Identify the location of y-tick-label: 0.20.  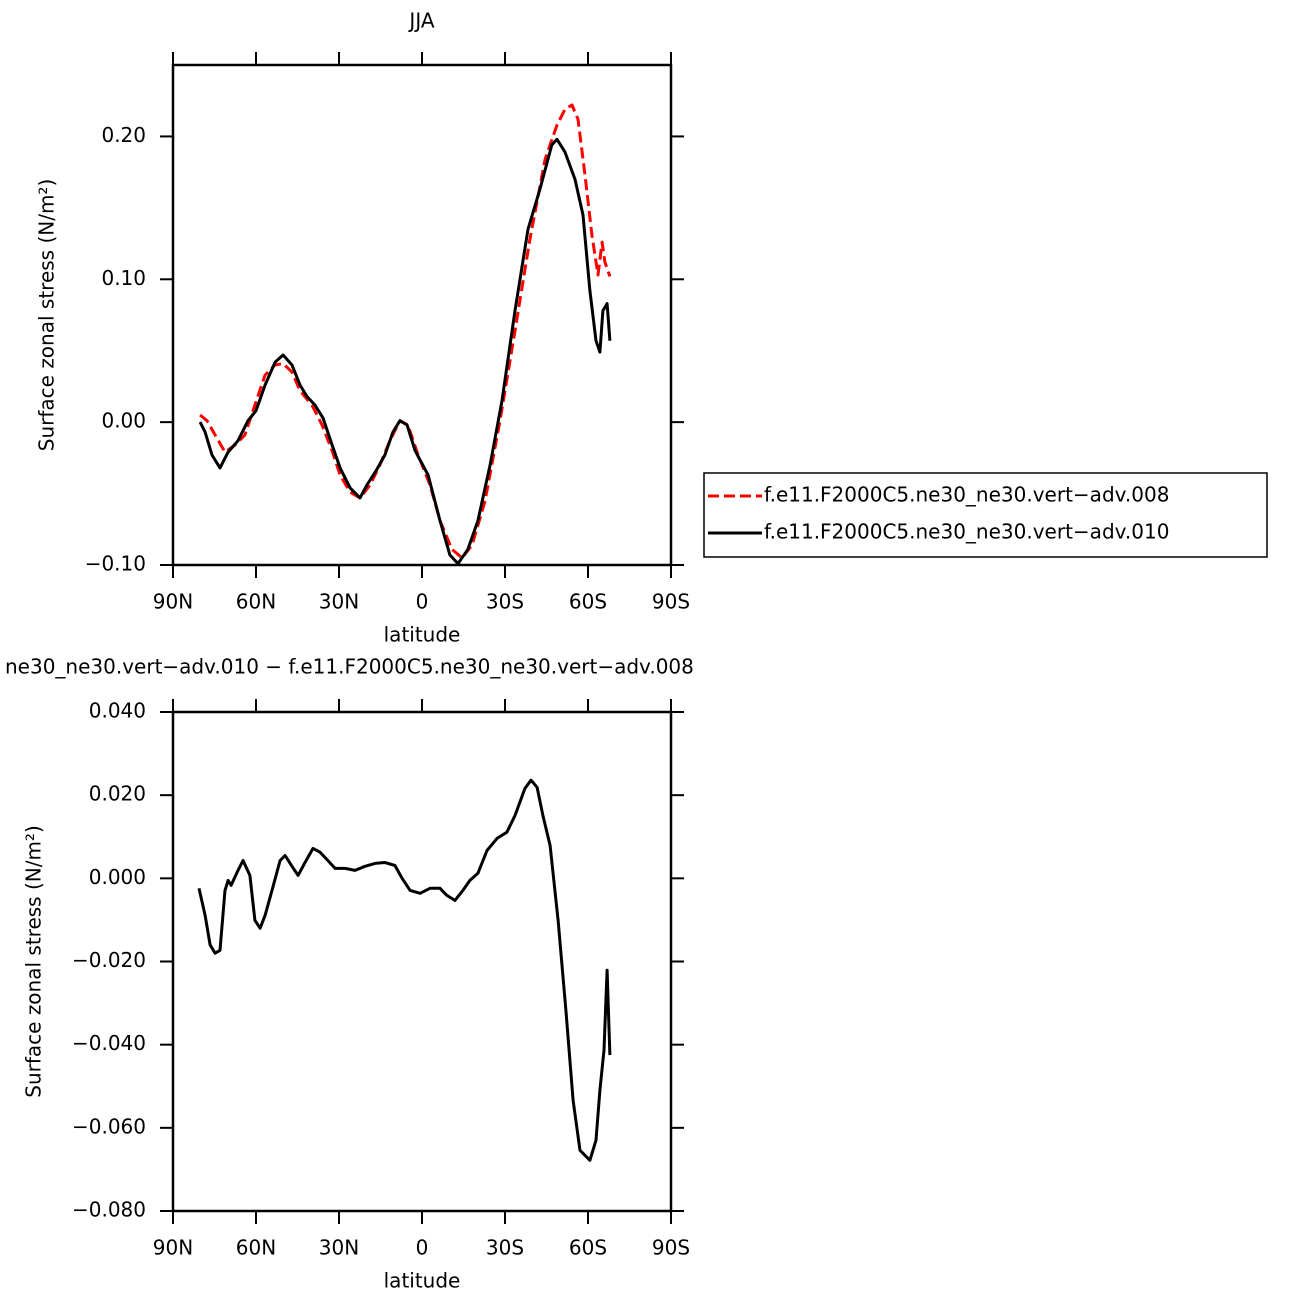
(123, 135).